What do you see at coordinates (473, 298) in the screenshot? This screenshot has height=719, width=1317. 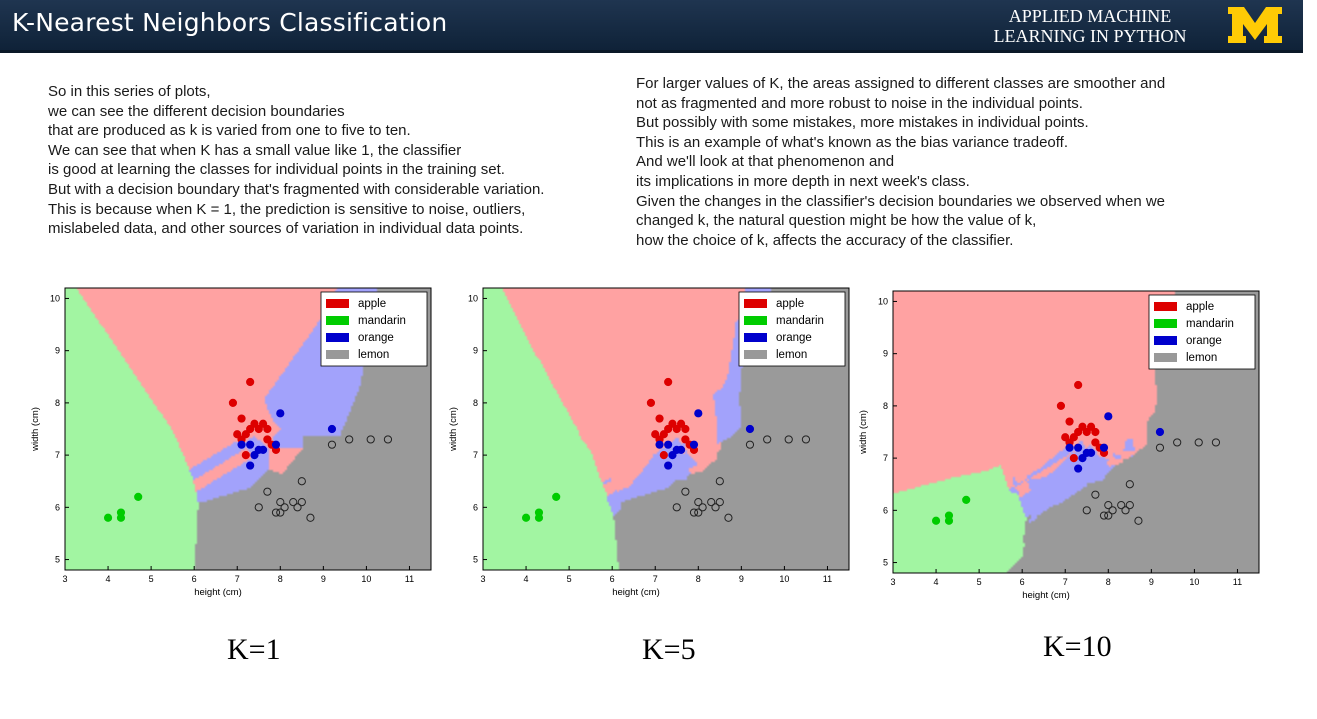 I see `y-tick-label: 10` at bounding box center [473, 298].